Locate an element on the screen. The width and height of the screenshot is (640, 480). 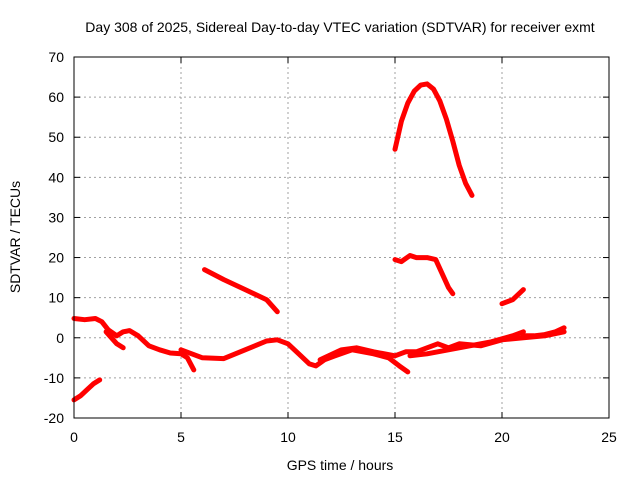
x-tick-label: 20 is located at coordinates (502, 437).